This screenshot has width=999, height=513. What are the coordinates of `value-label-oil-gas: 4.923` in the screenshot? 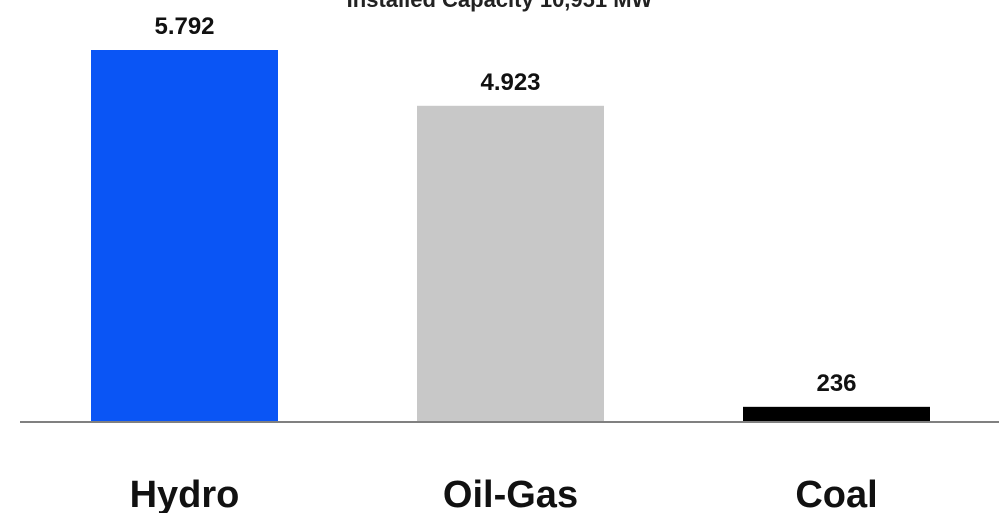 It's located at (510, 82).